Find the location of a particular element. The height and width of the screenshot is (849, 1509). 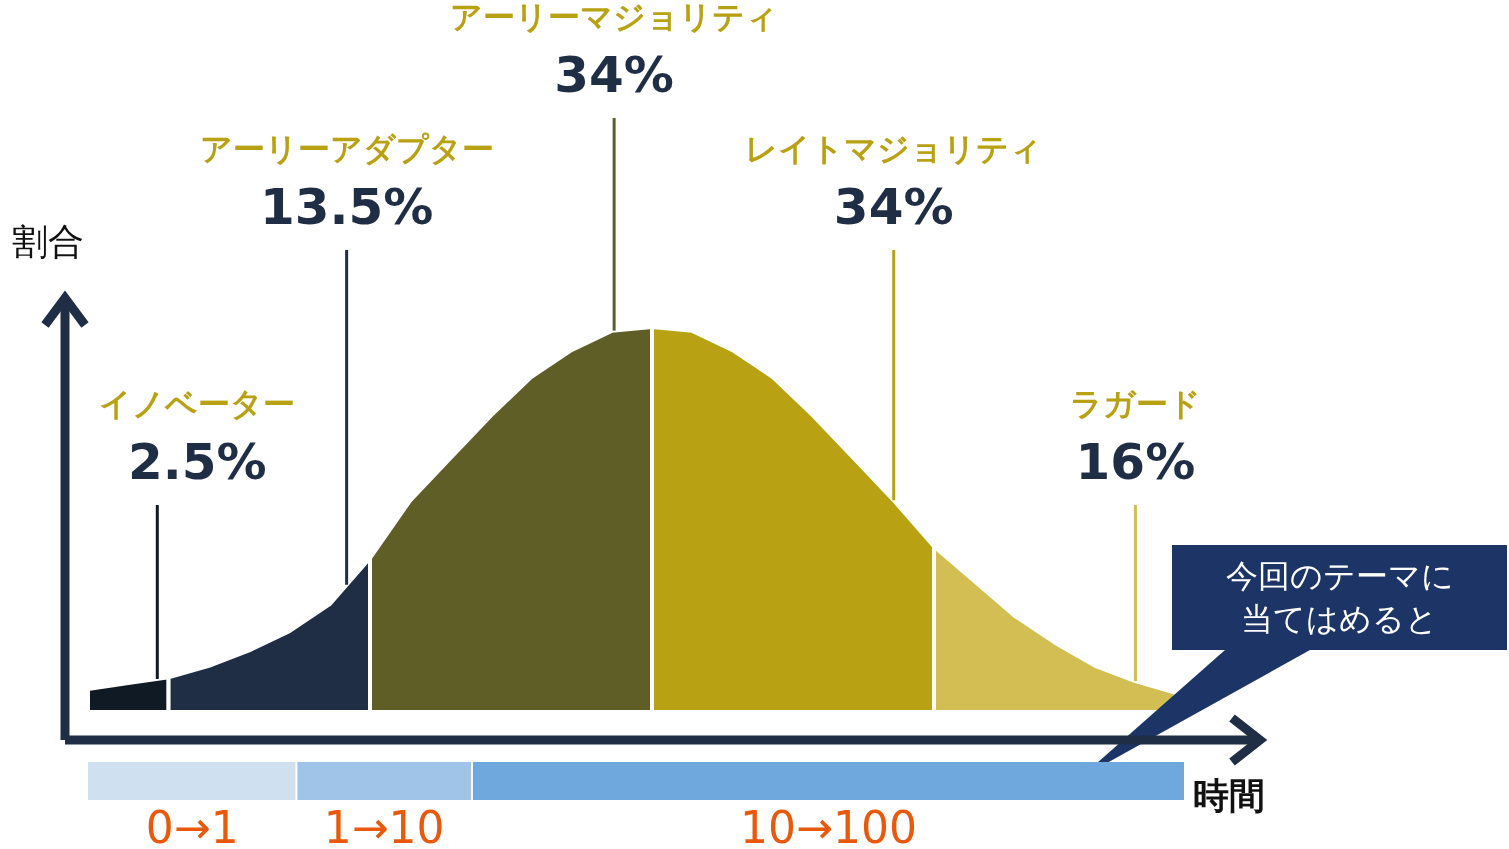

annotation: ラガード is located at coordinates (1135, 404).